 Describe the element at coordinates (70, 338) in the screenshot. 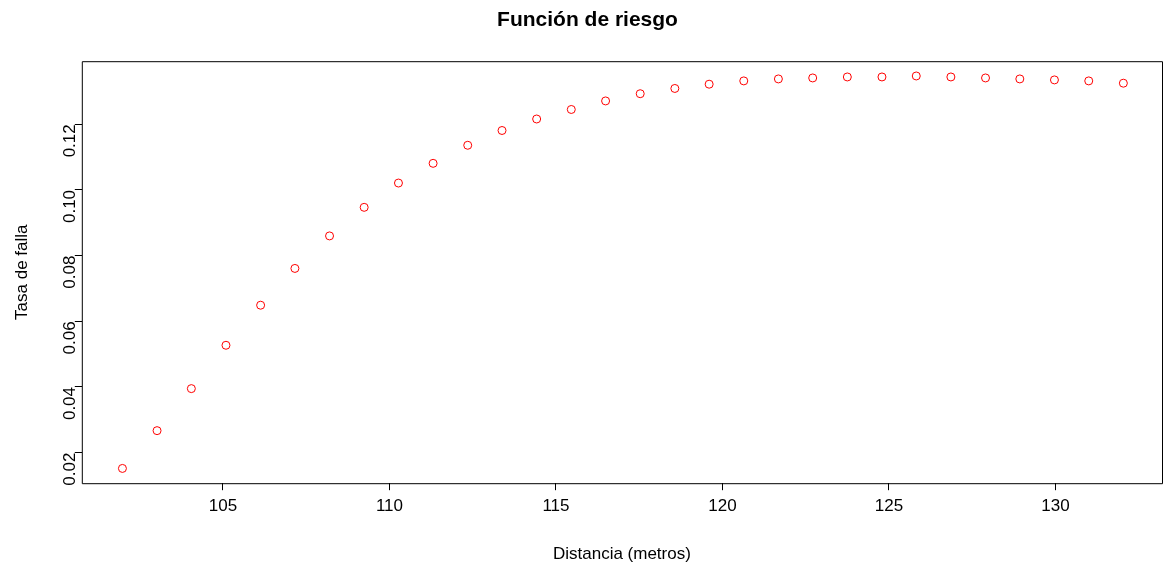

I see `y-tick-label: 0.06` at that location.